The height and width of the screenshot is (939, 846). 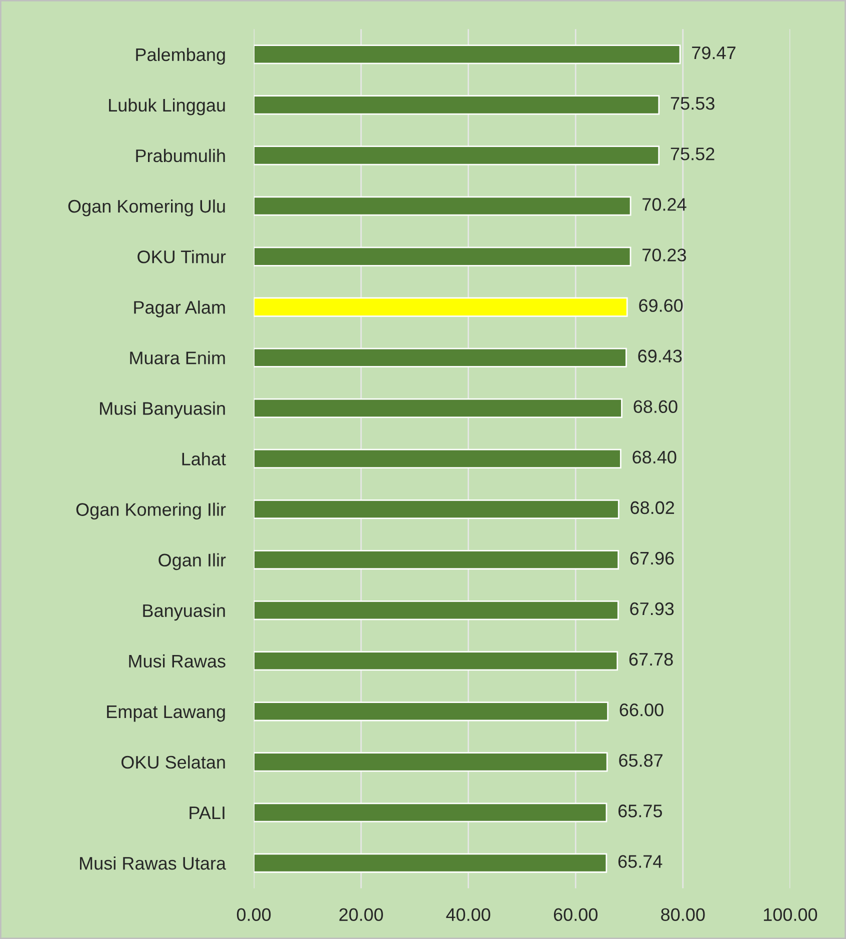 I want to click on y-tick-label: Banyuasin, so click(x=184, y=612).